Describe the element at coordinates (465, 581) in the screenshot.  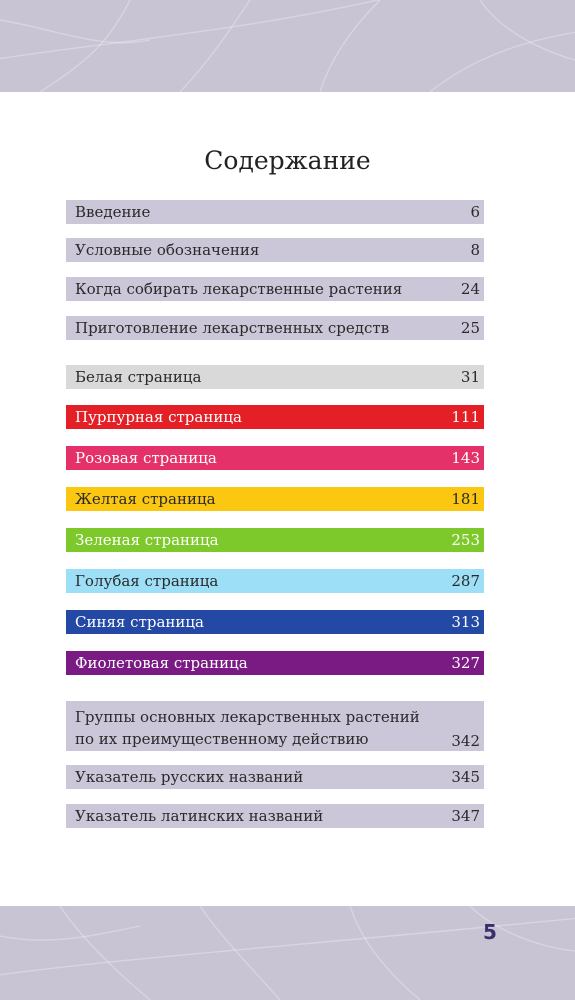
I see `toc-entry-page: 287` at that location.